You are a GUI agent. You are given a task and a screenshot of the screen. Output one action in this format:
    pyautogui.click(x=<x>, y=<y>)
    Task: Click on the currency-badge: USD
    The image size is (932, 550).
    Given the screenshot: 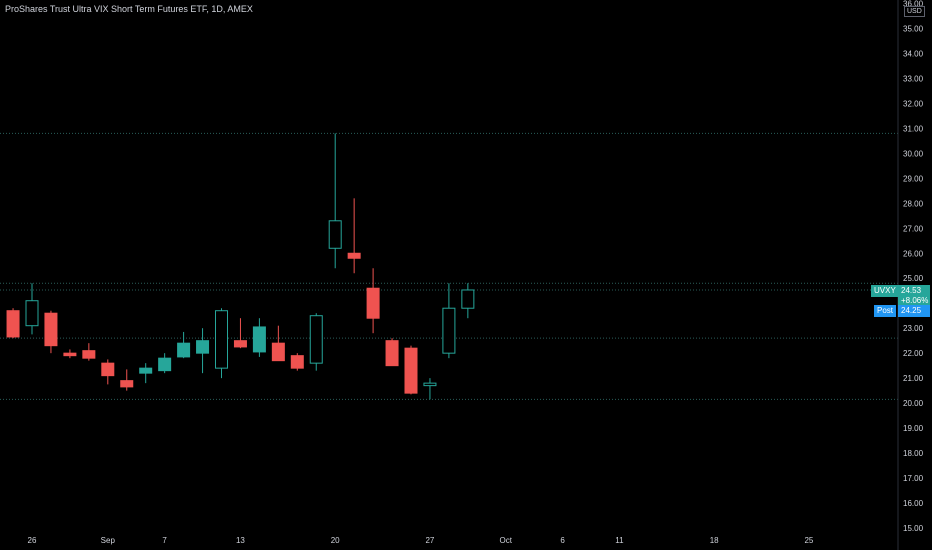 What is the action you would take?
    pyautogui.click(x=914, y=11)
    